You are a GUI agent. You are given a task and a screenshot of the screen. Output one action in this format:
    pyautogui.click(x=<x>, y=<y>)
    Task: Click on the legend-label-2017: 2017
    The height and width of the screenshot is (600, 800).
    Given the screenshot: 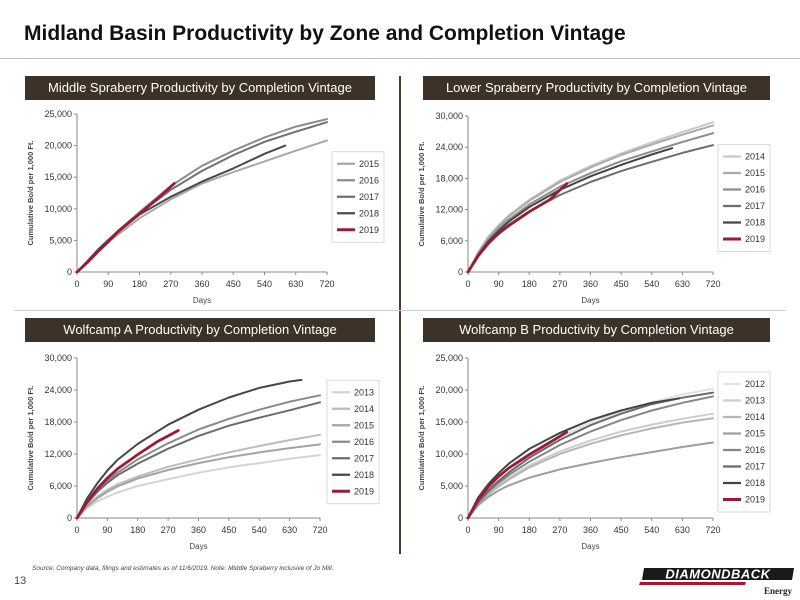 What is the action you would take?
    pyautogui.click(x=755, y=467)
    